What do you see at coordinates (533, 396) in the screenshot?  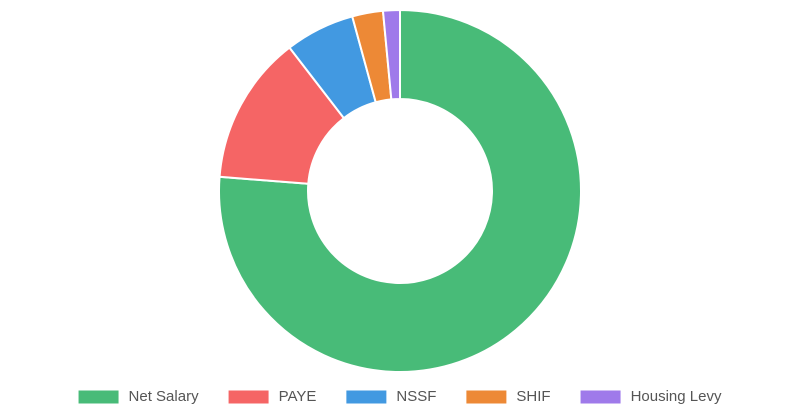 I see `legend-label: SHIF` at bounding box center [533, 396].